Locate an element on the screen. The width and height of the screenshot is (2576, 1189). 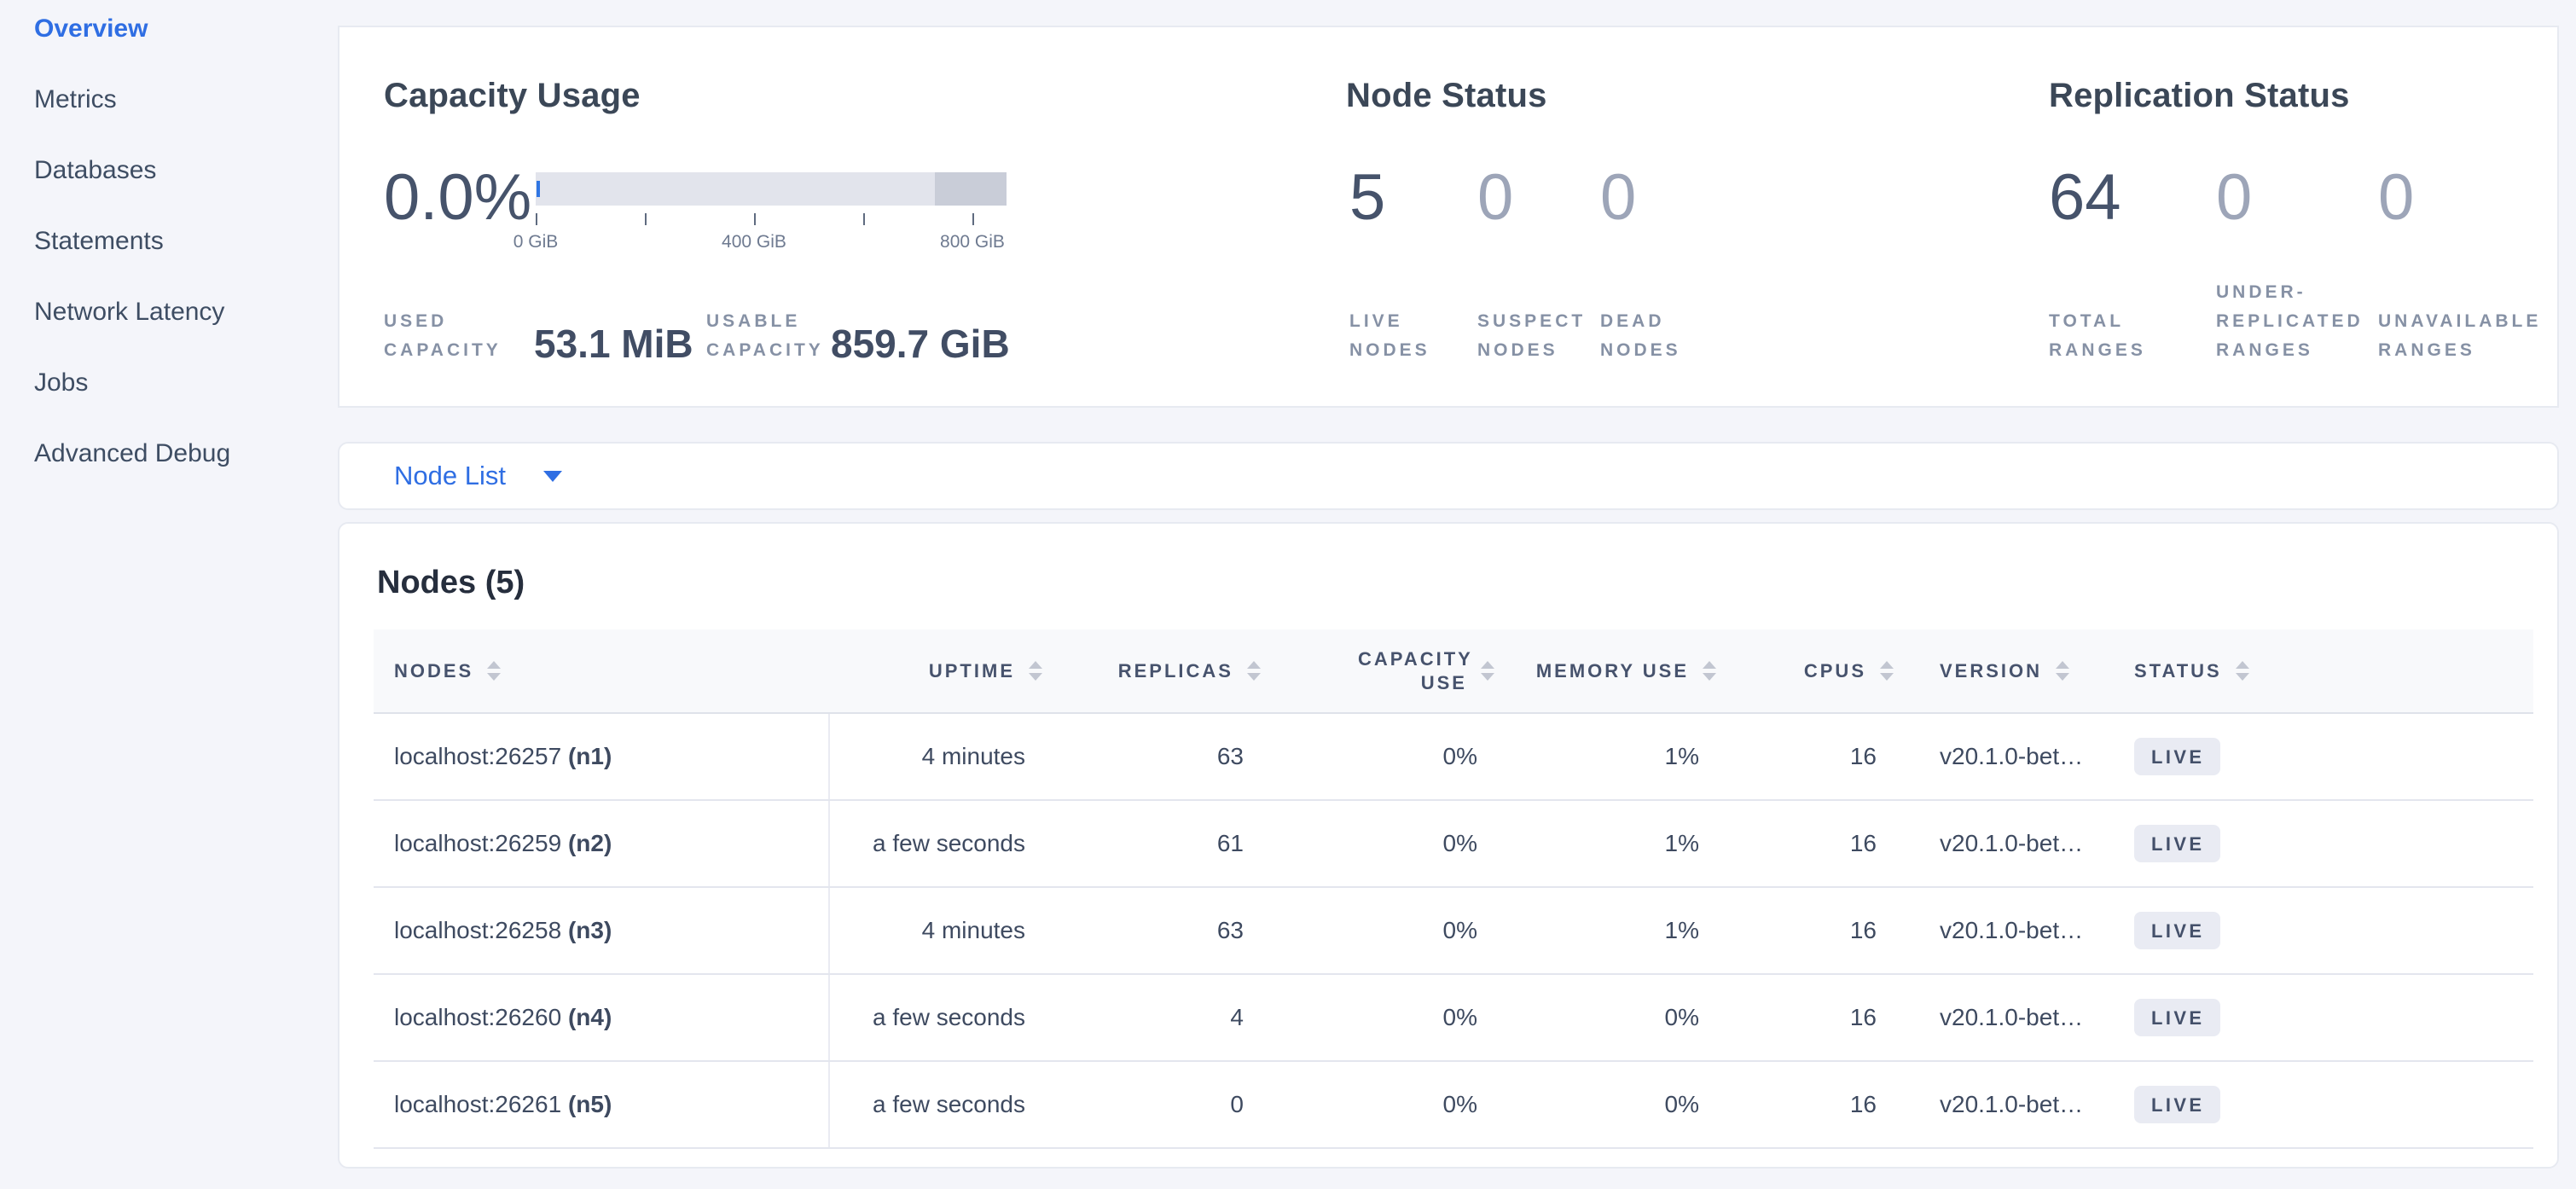
column-header-nodes: NODES is located at coordinates (601, 671).